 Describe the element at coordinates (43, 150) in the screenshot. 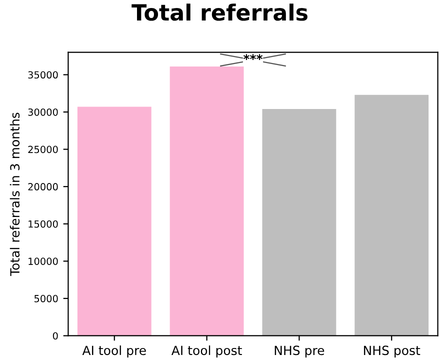

I see `y-tick-label: 25000` at that location.